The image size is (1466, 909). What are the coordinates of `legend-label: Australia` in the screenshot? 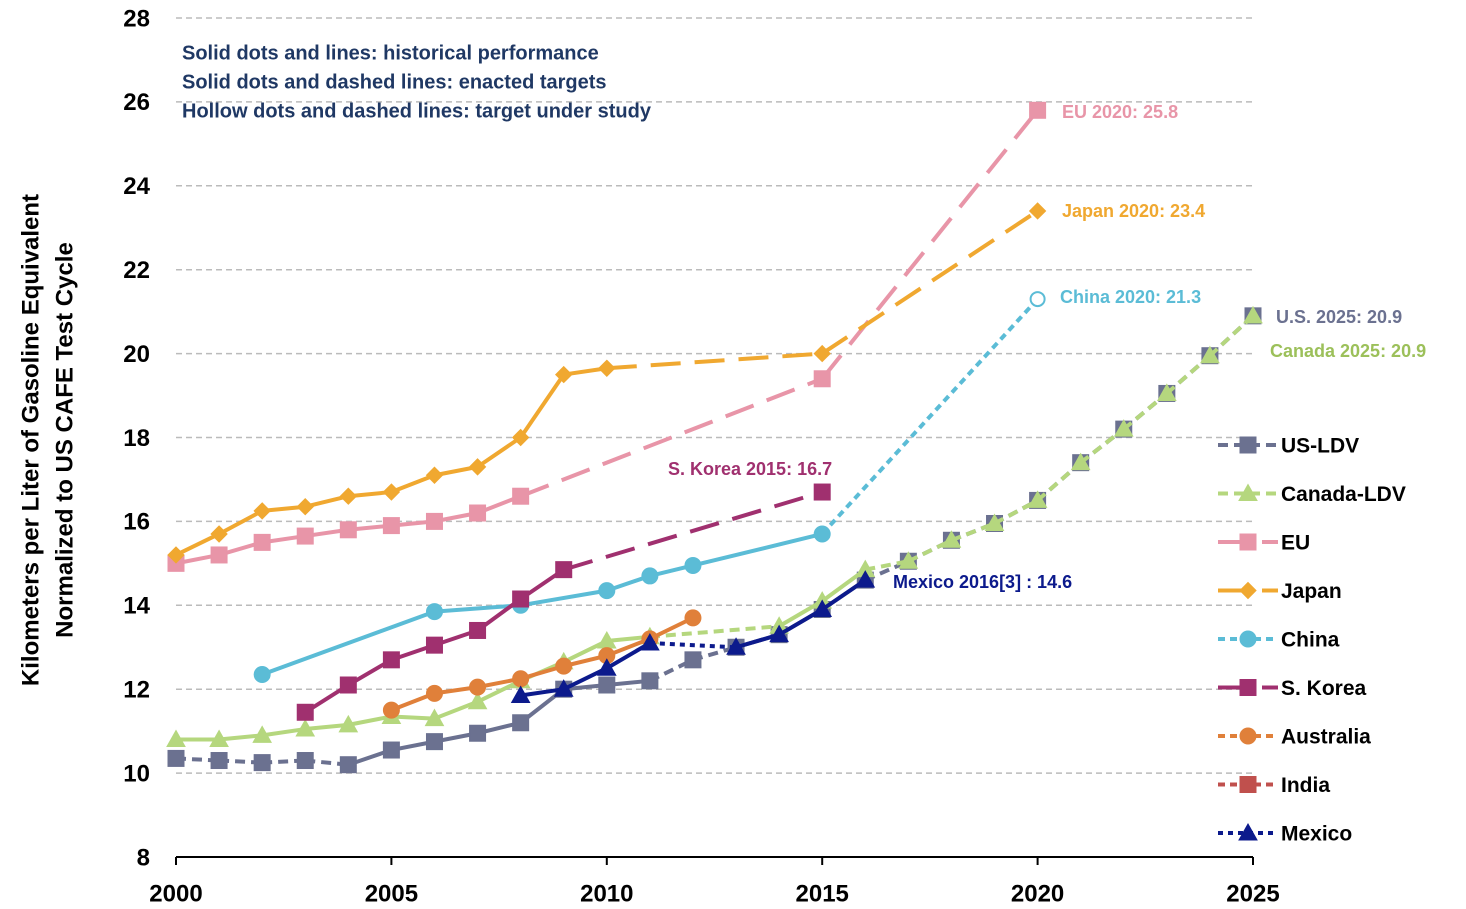 It's located at (1326, 737).